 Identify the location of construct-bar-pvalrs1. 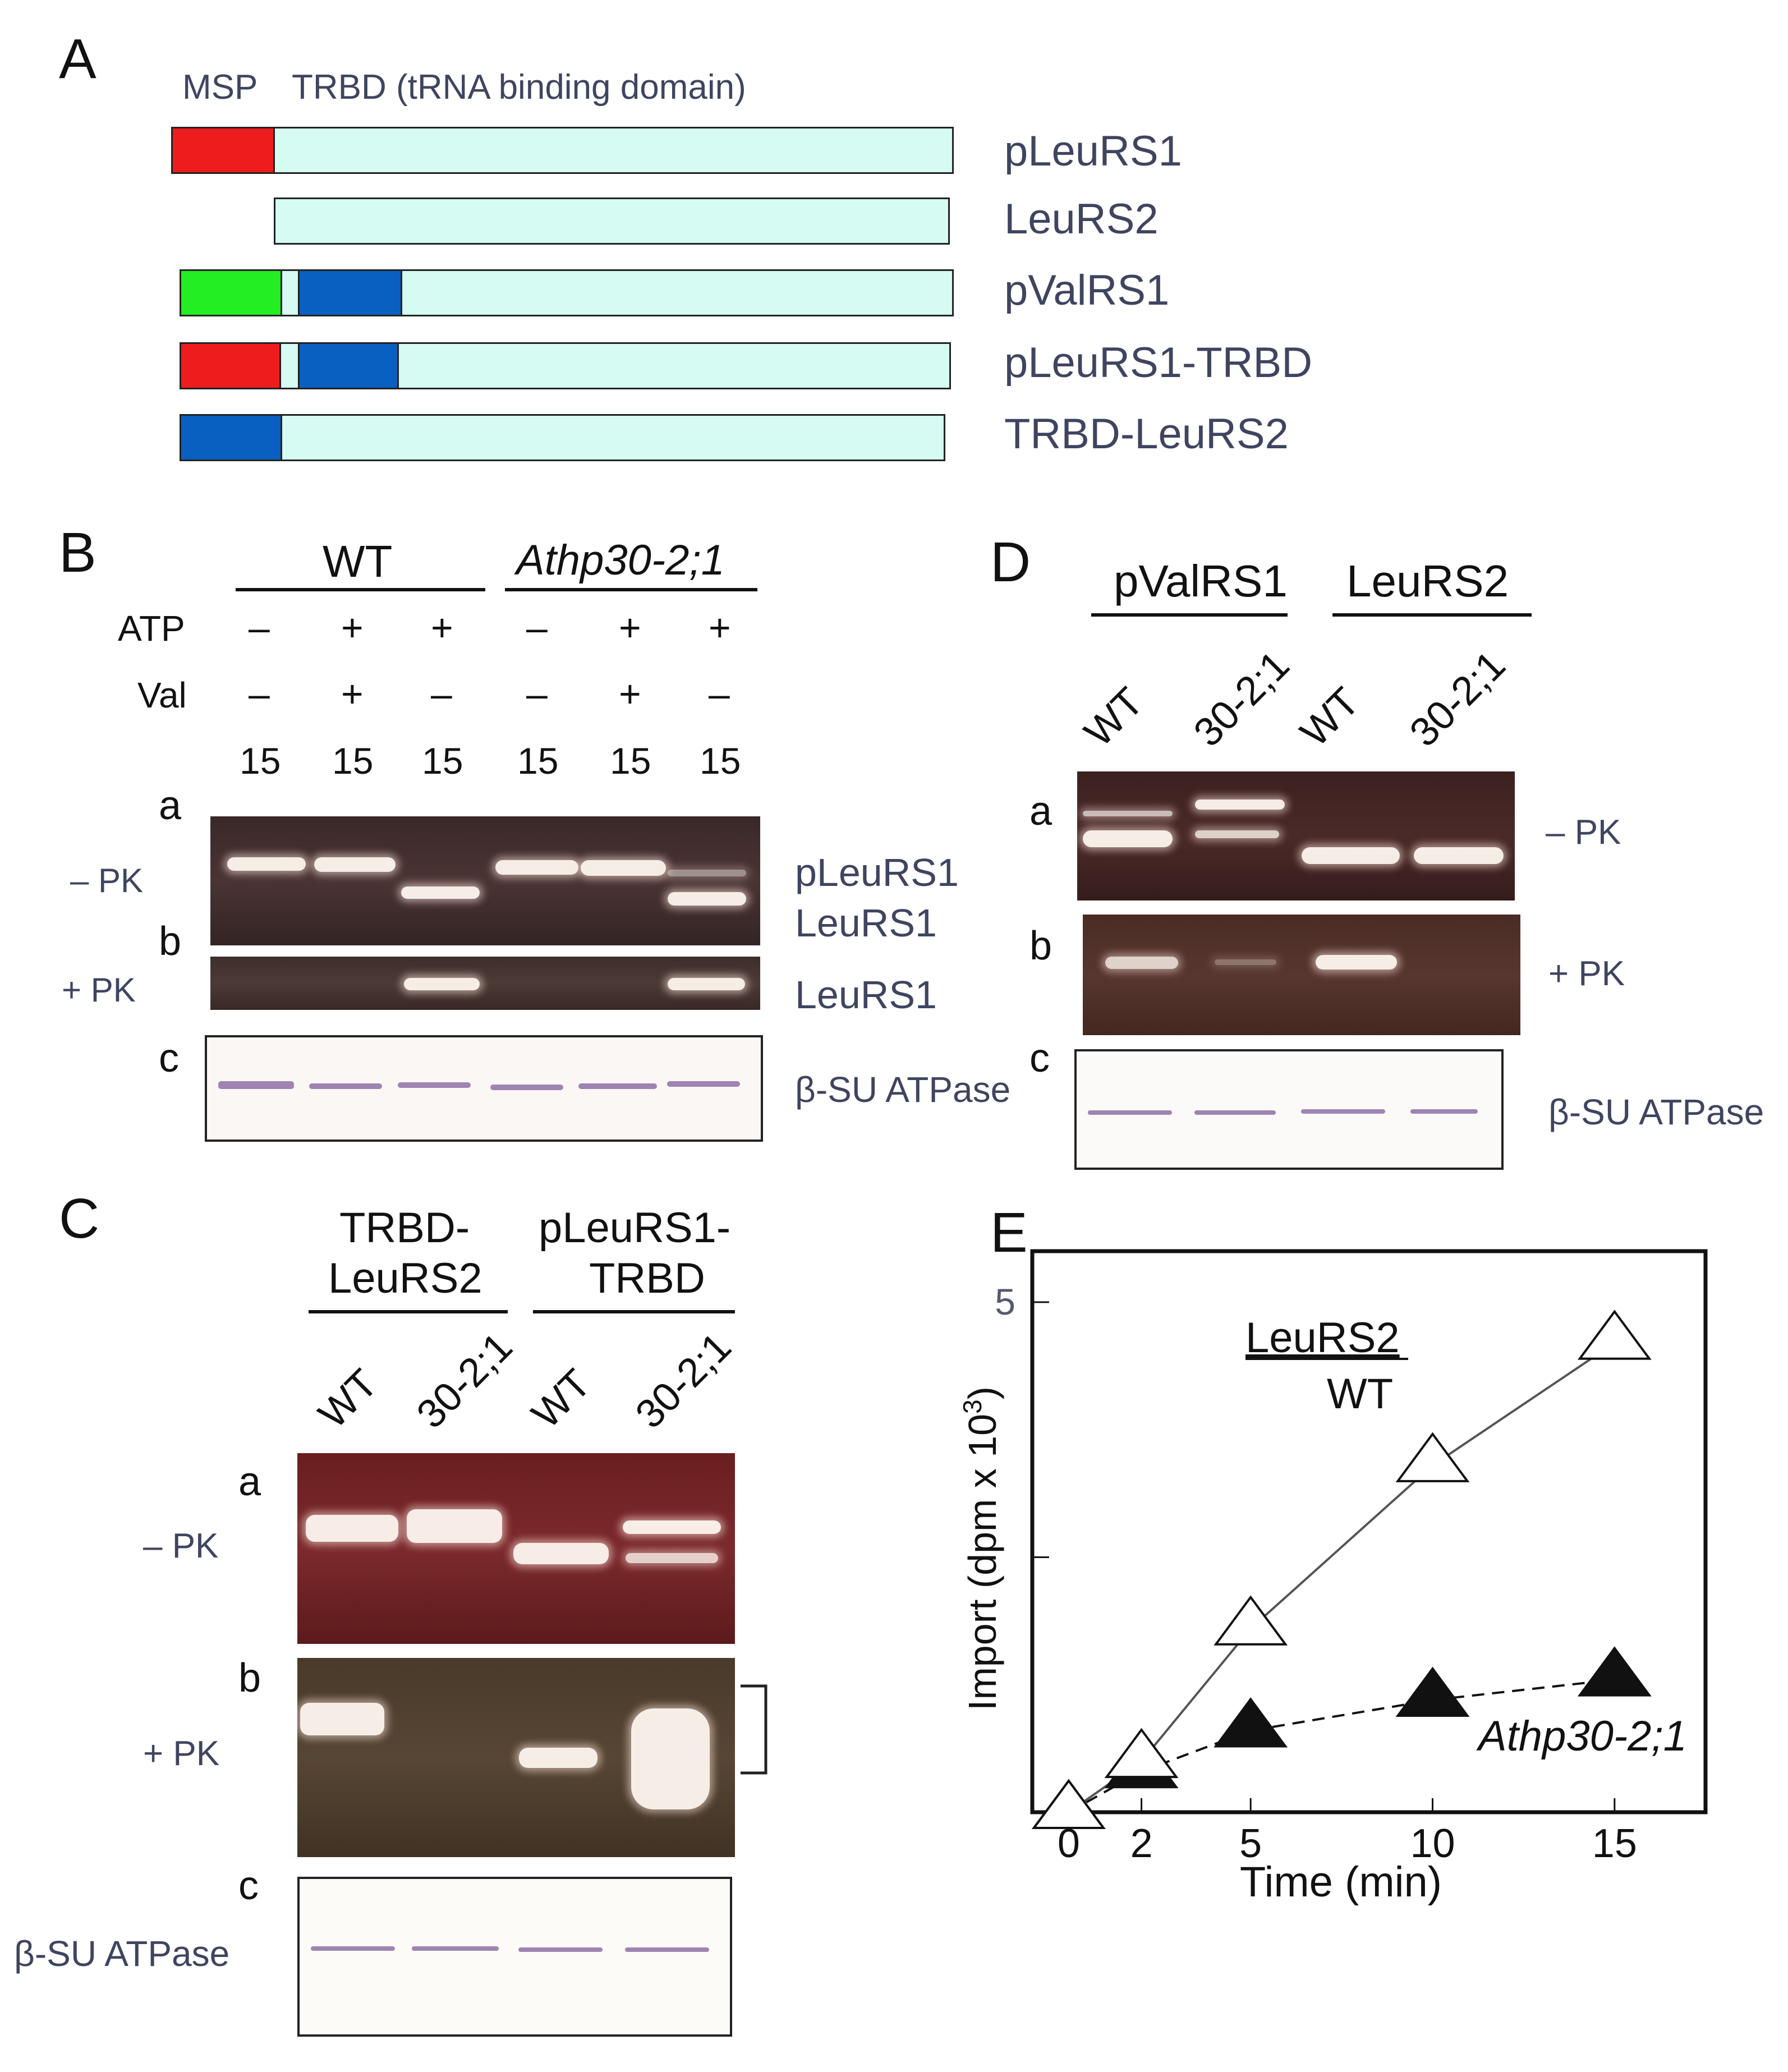
(567, 293).